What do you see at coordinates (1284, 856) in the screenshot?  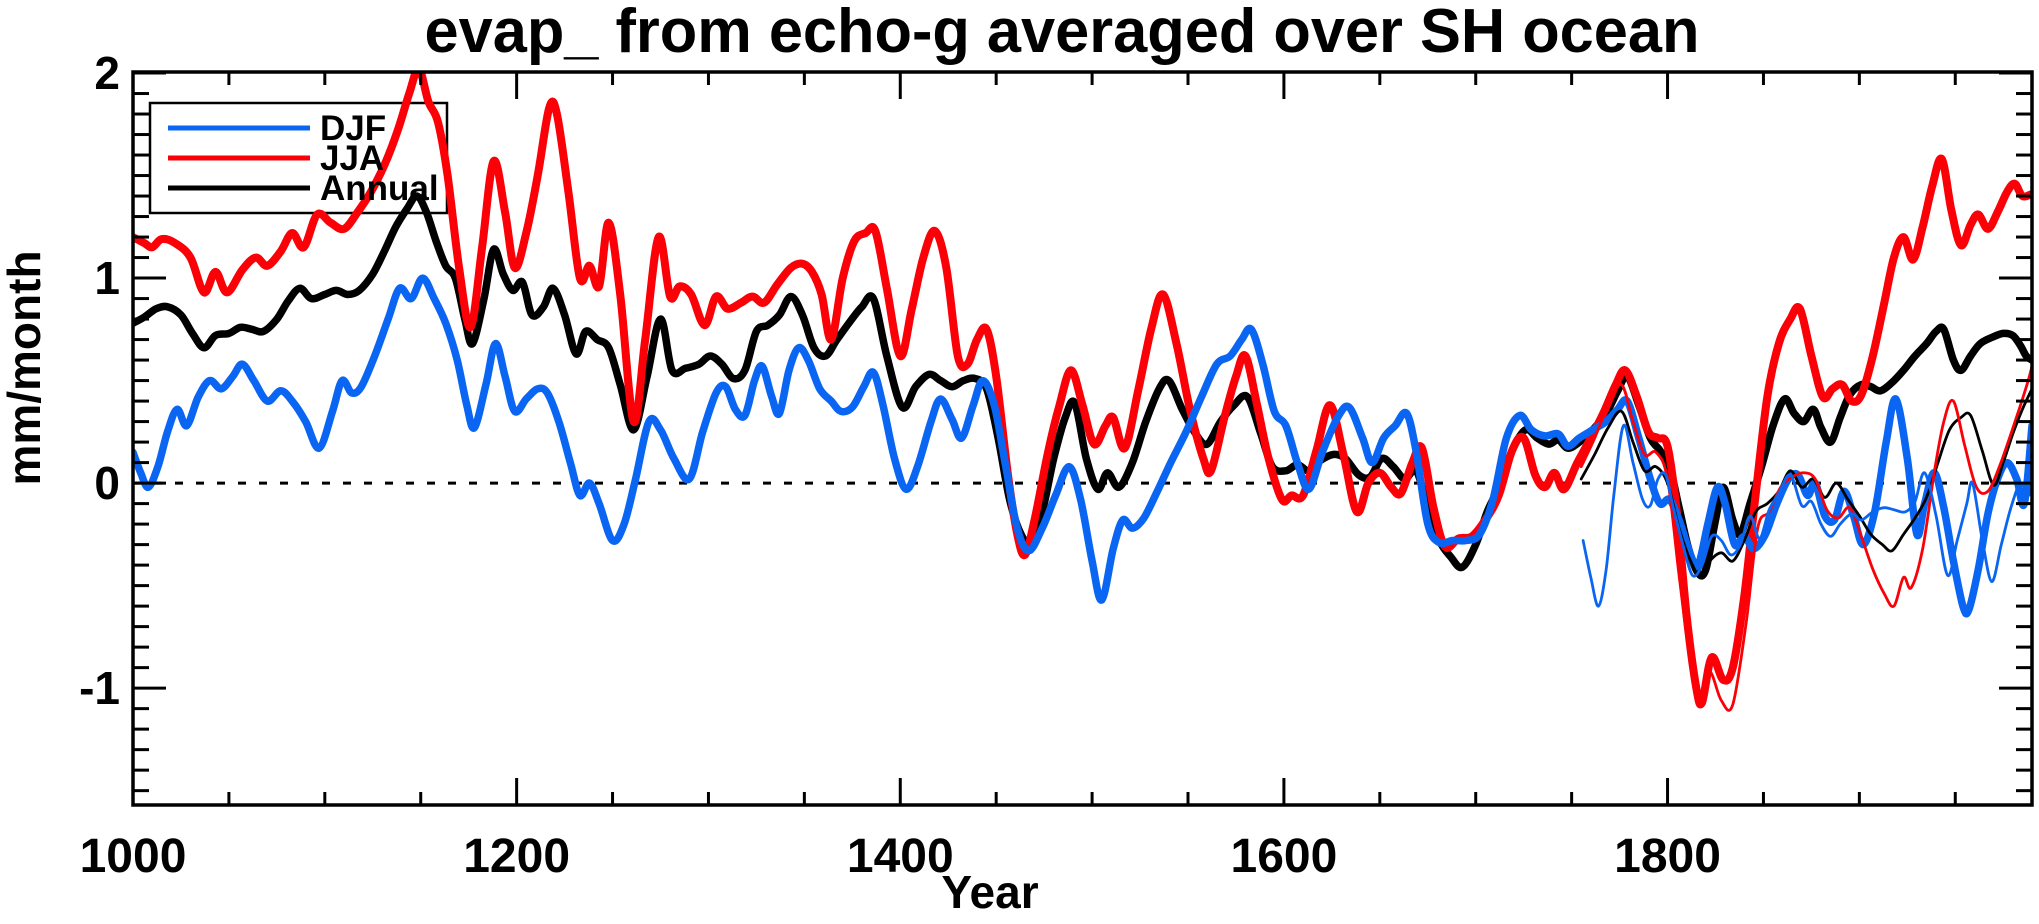 I see `x-tick-label: 1600` at bounding box center [1284, 856].